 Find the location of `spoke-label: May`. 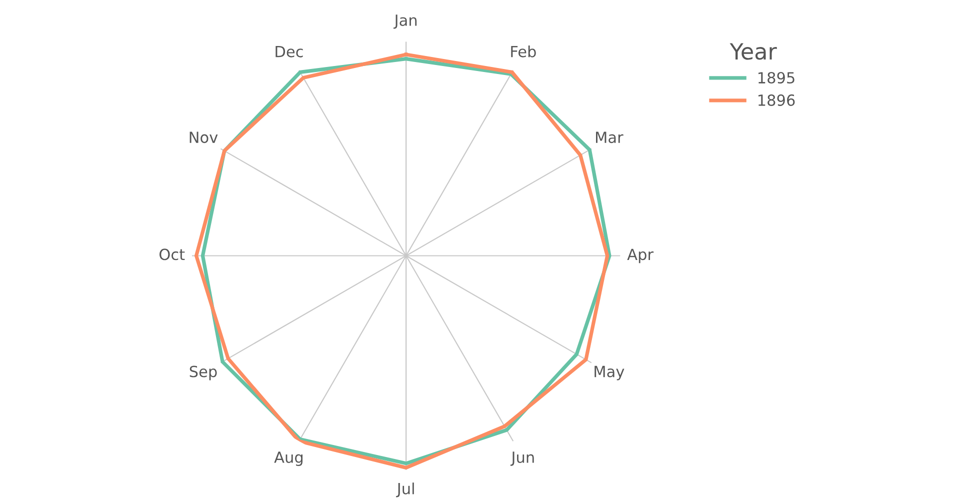

spoke-label: May is located at coordinates (609, 373).